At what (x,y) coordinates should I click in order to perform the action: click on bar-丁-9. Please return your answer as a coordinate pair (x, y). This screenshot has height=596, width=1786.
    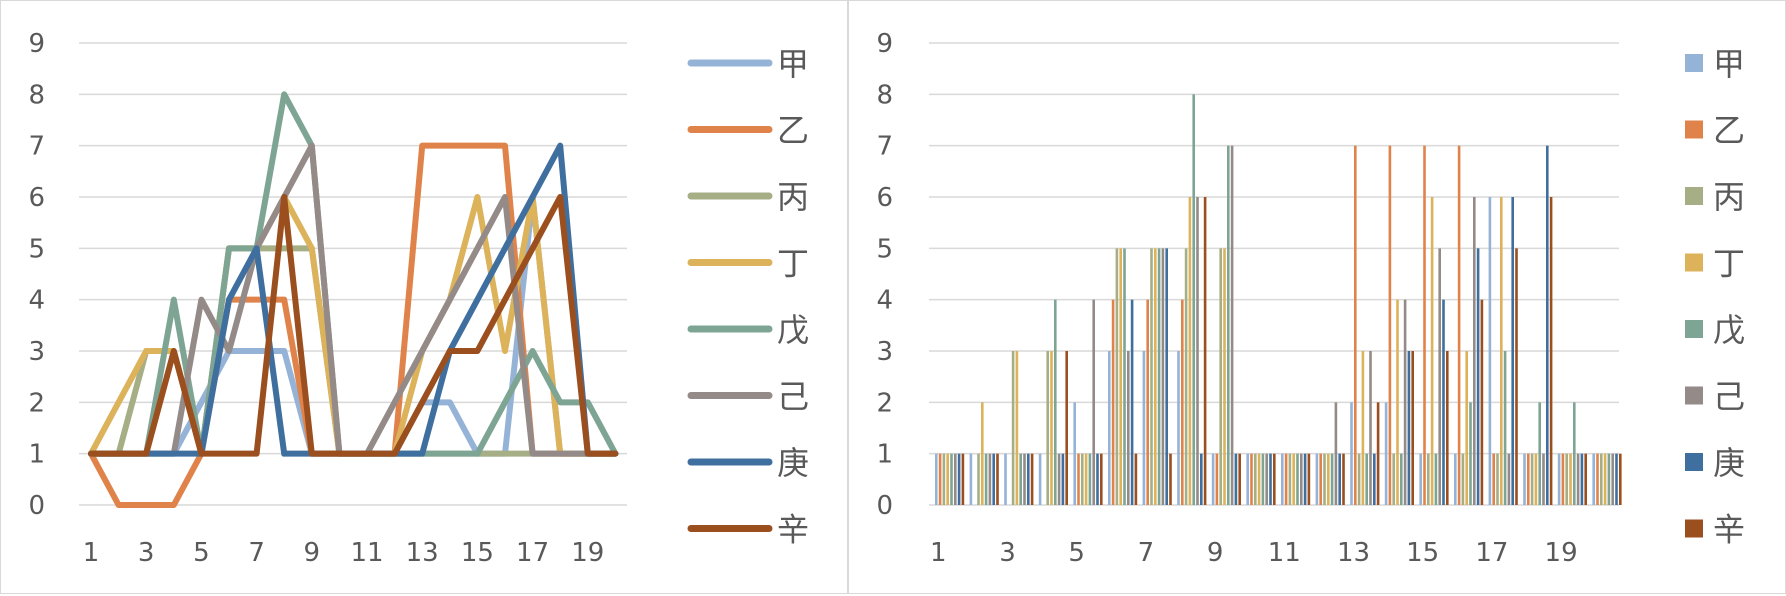
    Looking at the image, I should click on (1224, 377).